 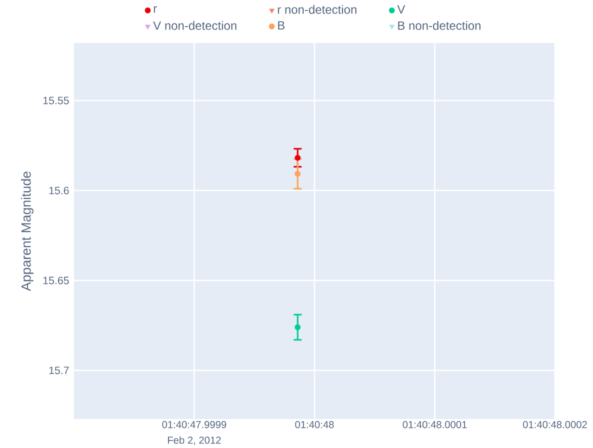 What do you see at coordinates (59, 370) in the screenshot?
I see `y-tick-label: 15.7` at bounding box center [59, 370].